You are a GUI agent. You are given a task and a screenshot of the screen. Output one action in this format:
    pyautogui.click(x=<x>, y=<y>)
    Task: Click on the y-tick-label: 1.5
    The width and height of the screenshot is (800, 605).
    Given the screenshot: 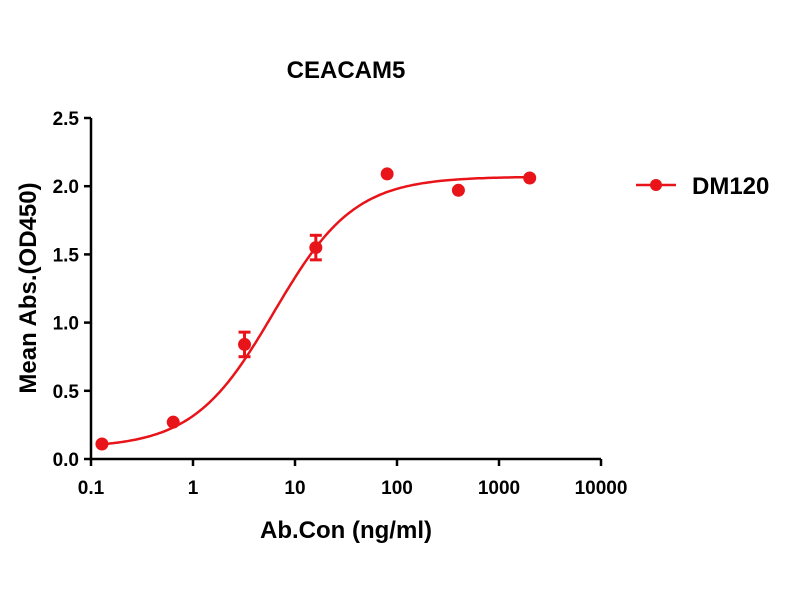 What is the action you would take?
    pyautogui.click(x=66, y=255)
    